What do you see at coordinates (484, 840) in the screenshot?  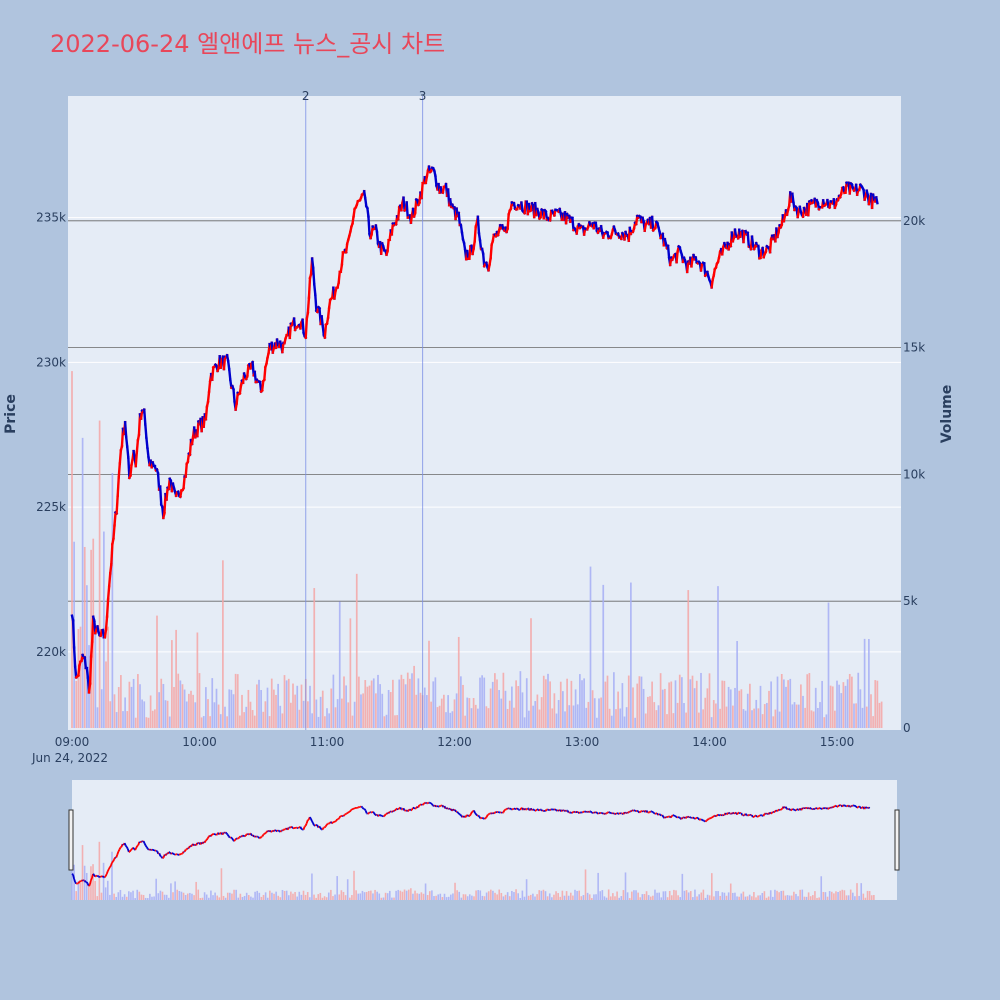 I see `range-slider` at bounding box center [484, 840].